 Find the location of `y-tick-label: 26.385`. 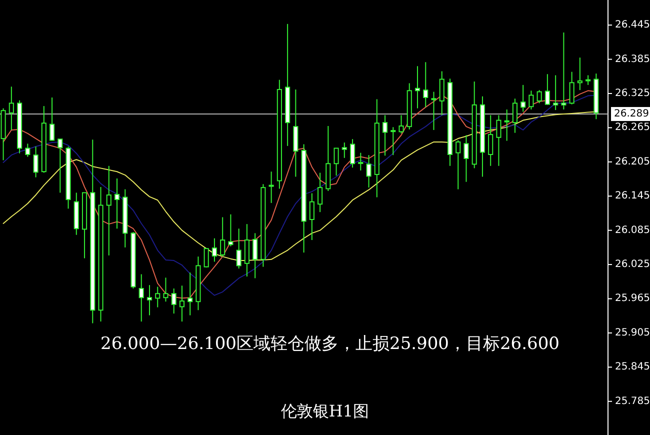

y-tick-label: 26.385 is located at coordinates (632, 59).